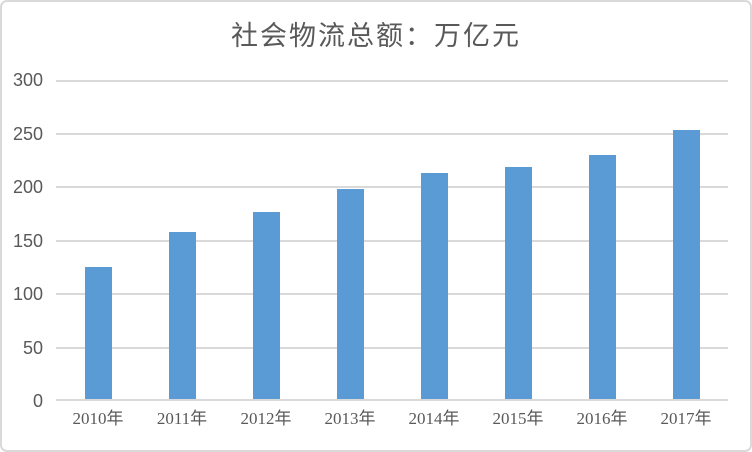 This screenshot has width=752, height=452. I want to click on bar-2010年, so click(98, 333).